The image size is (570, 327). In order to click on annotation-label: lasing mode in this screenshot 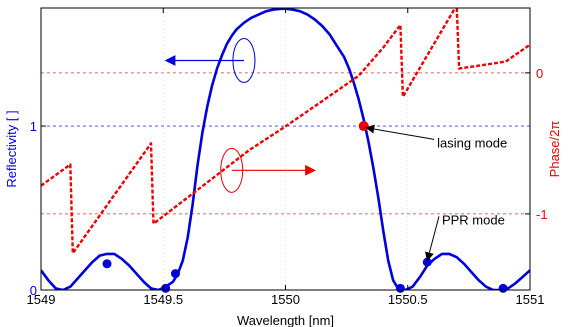, I will do `click(472, 142)`.